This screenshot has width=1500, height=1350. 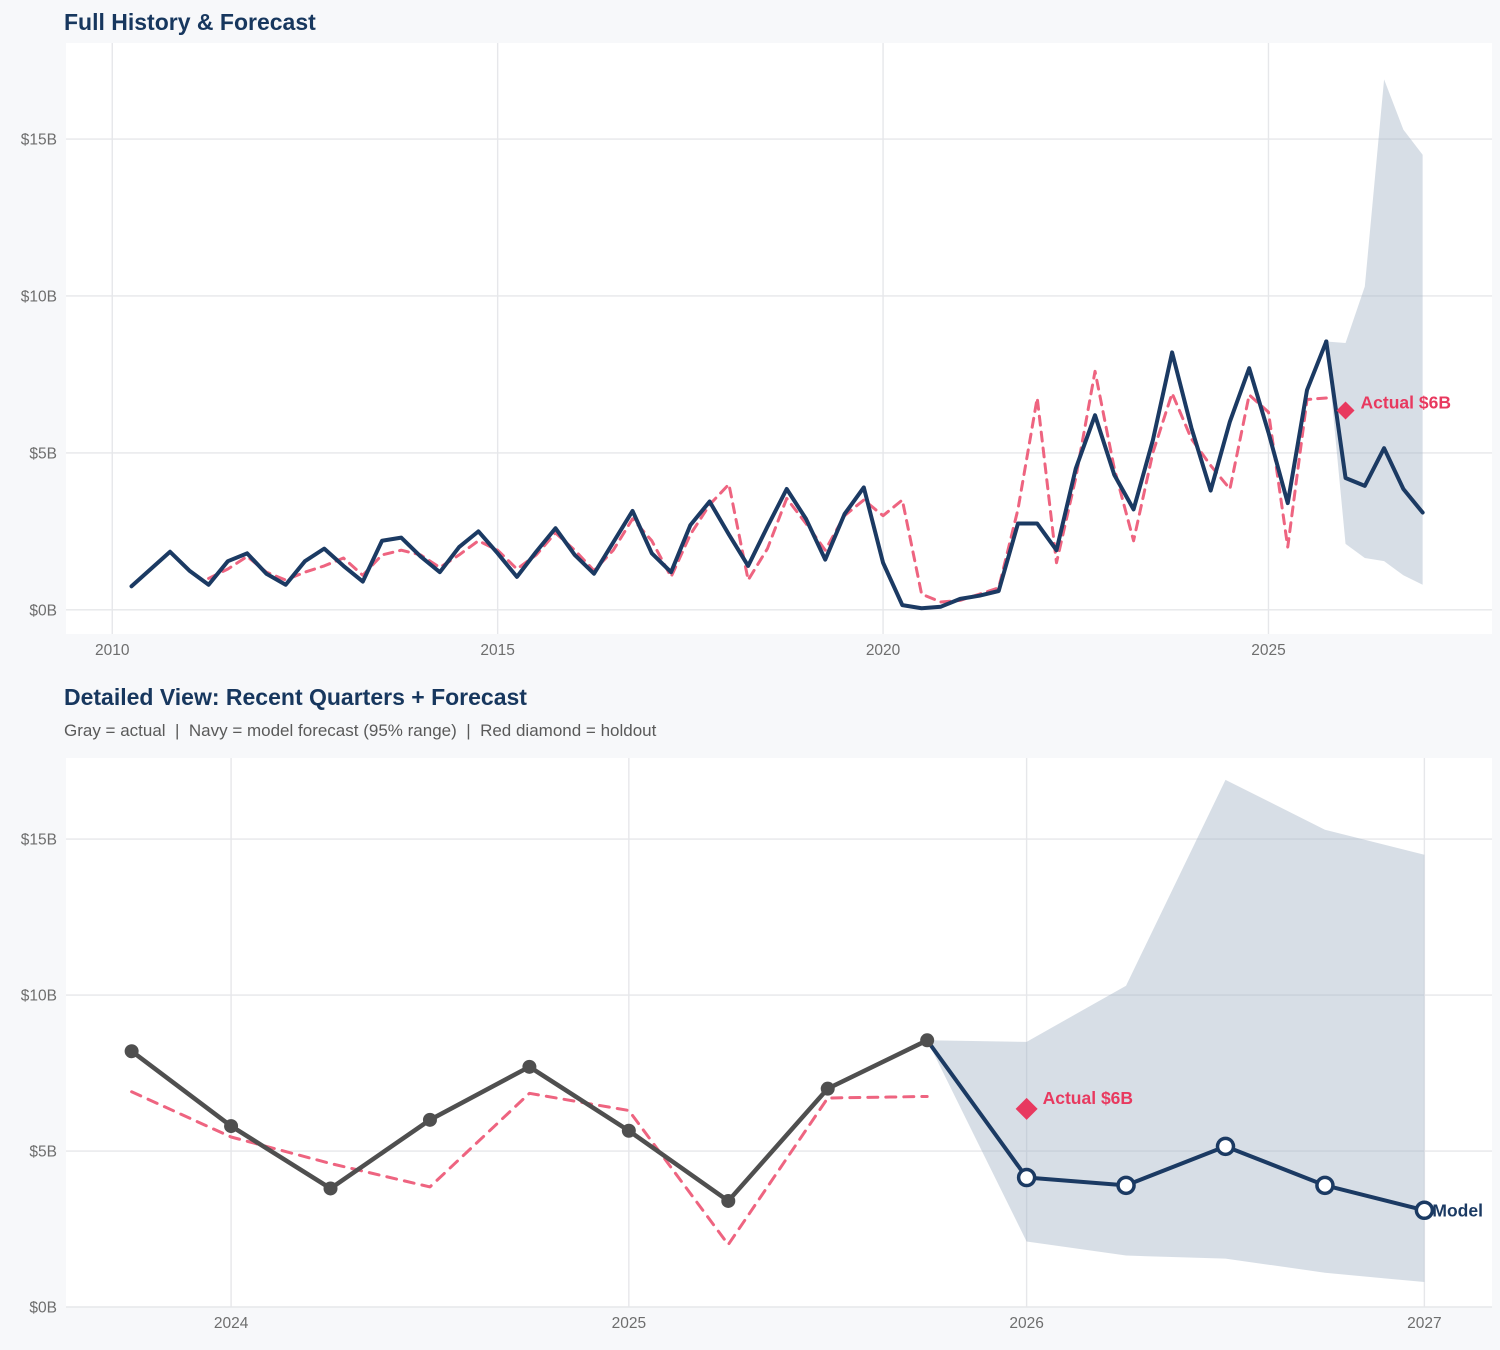 What do you see at coordinates (39, 296) in the screenshot?
I see `full-history-y-tick-label: $10B` at bounding box center [39, 296].